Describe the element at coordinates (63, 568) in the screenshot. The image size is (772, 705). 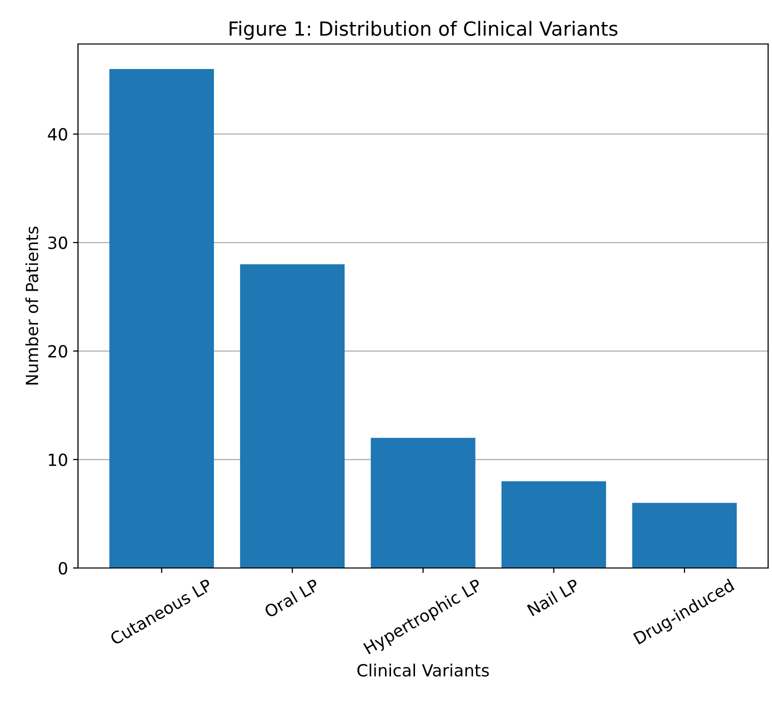
I see `y-tick-label: 0` at that location.